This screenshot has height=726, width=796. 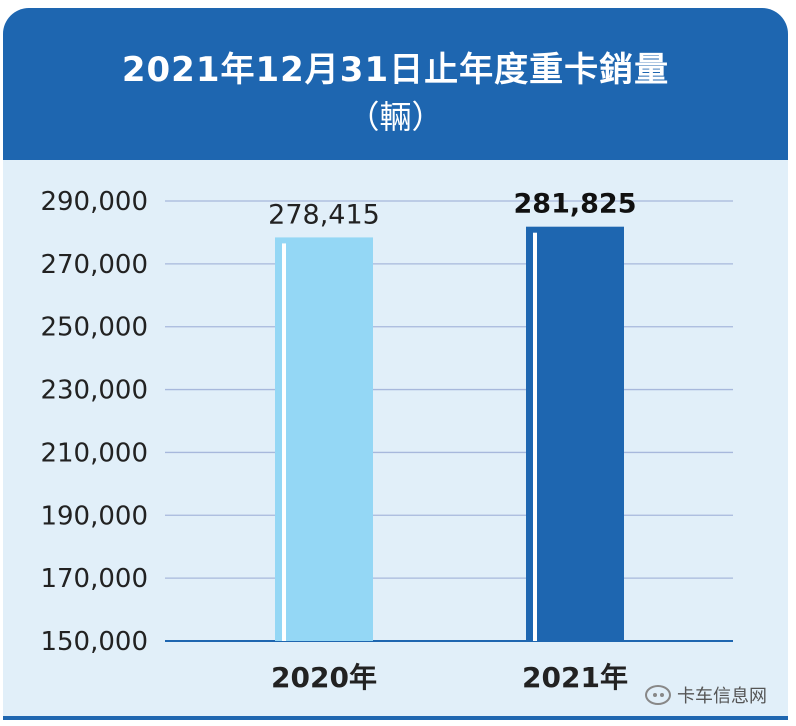 I want to click on wechat-icon, so click(x=658, y=695).